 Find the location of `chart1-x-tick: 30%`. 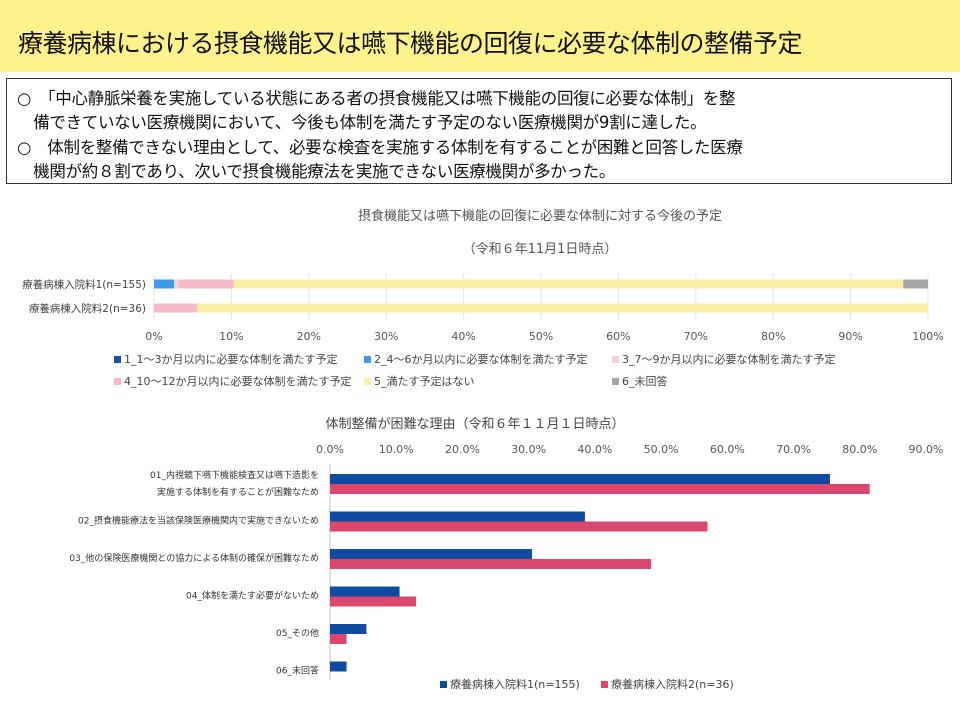

chart1-x-tick: 30% is located at coordinates (386, 336).